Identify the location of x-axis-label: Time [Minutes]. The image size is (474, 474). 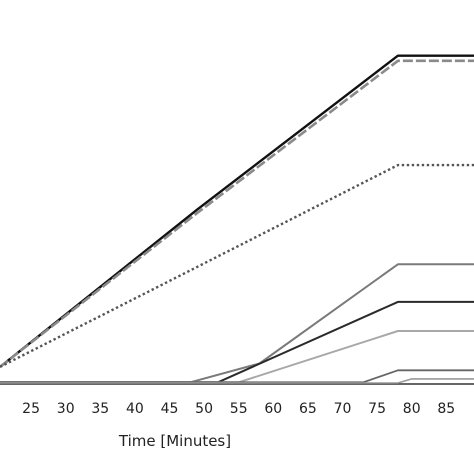
(174, 441).